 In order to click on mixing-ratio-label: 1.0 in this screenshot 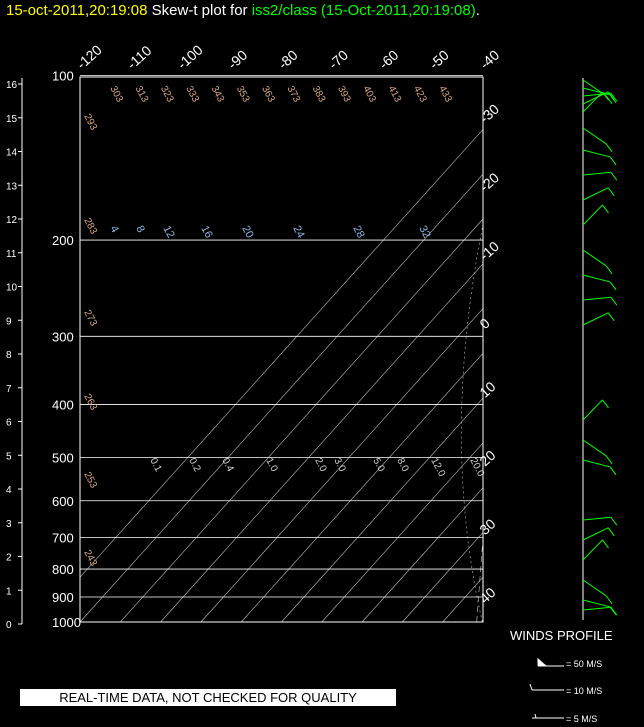, I will do `click(271, 465)`.